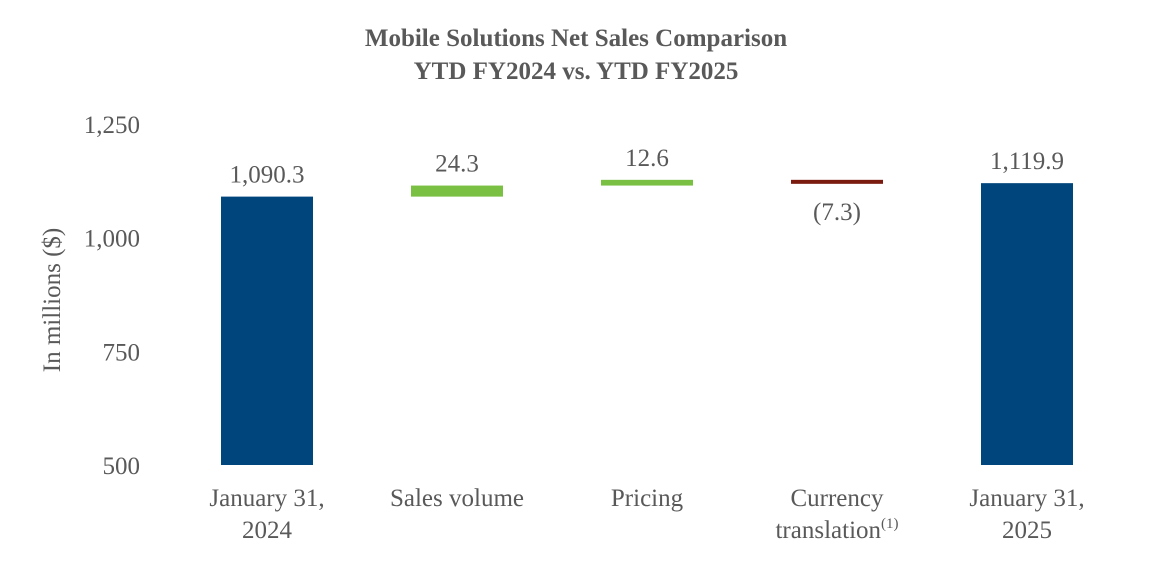 The width and height of the screenshot is (1152, 576). I want to click on y-tick-label: 500, so click(122, 466).